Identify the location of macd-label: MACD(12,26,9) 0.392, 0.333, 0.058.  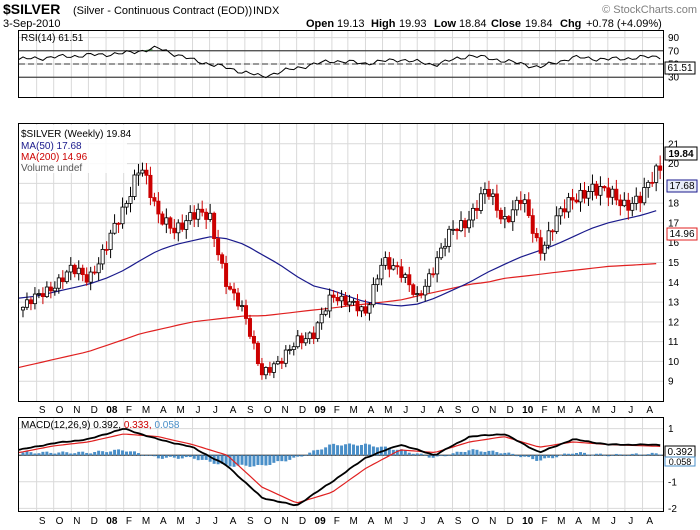
(100, 425).